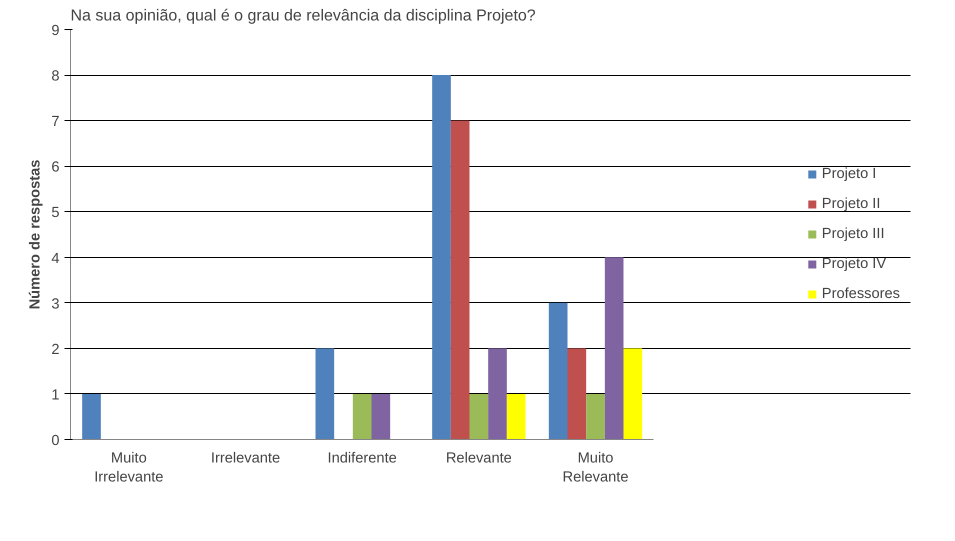  What do you see at coordinates (55, 122) in the screenshot?
I see `y-tick-label: 7` at bounding box center [55, 122].